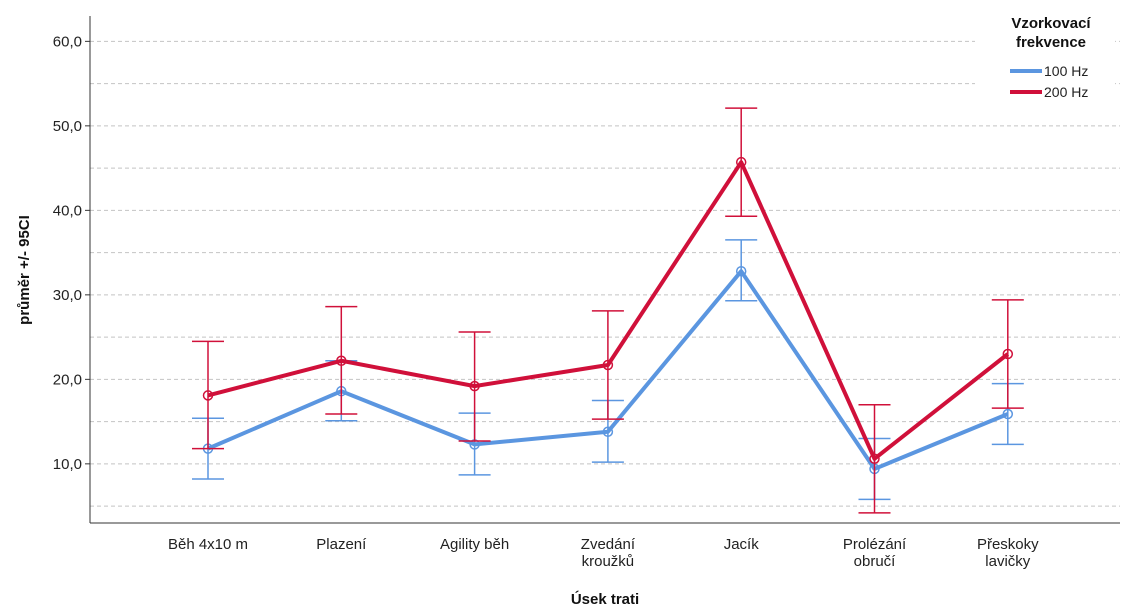 The height and width of the screenshot is (606, 1121). I want to click on x-category-label-line: Prolézání, so click(875, 544).